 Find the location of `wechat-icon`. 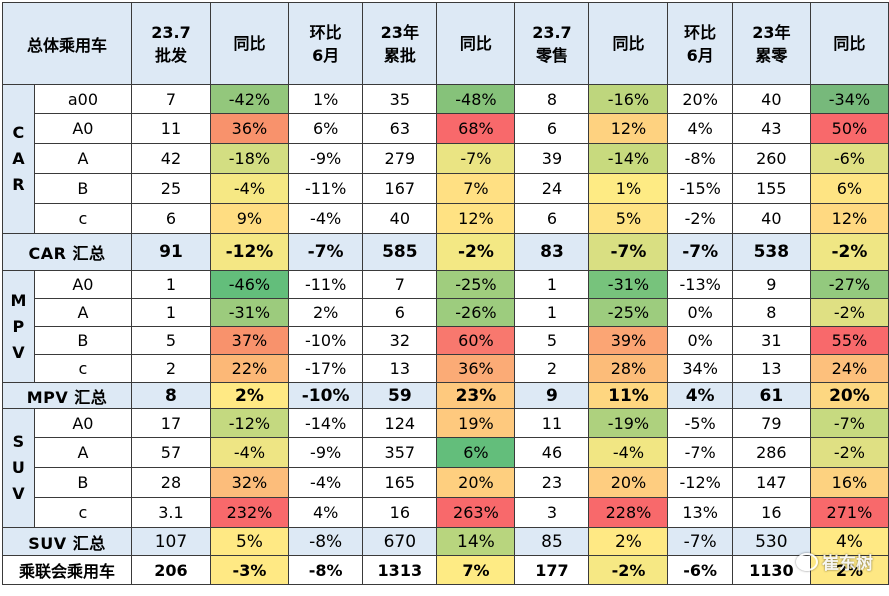

wechat-icon is located at coordinates (807, 562).